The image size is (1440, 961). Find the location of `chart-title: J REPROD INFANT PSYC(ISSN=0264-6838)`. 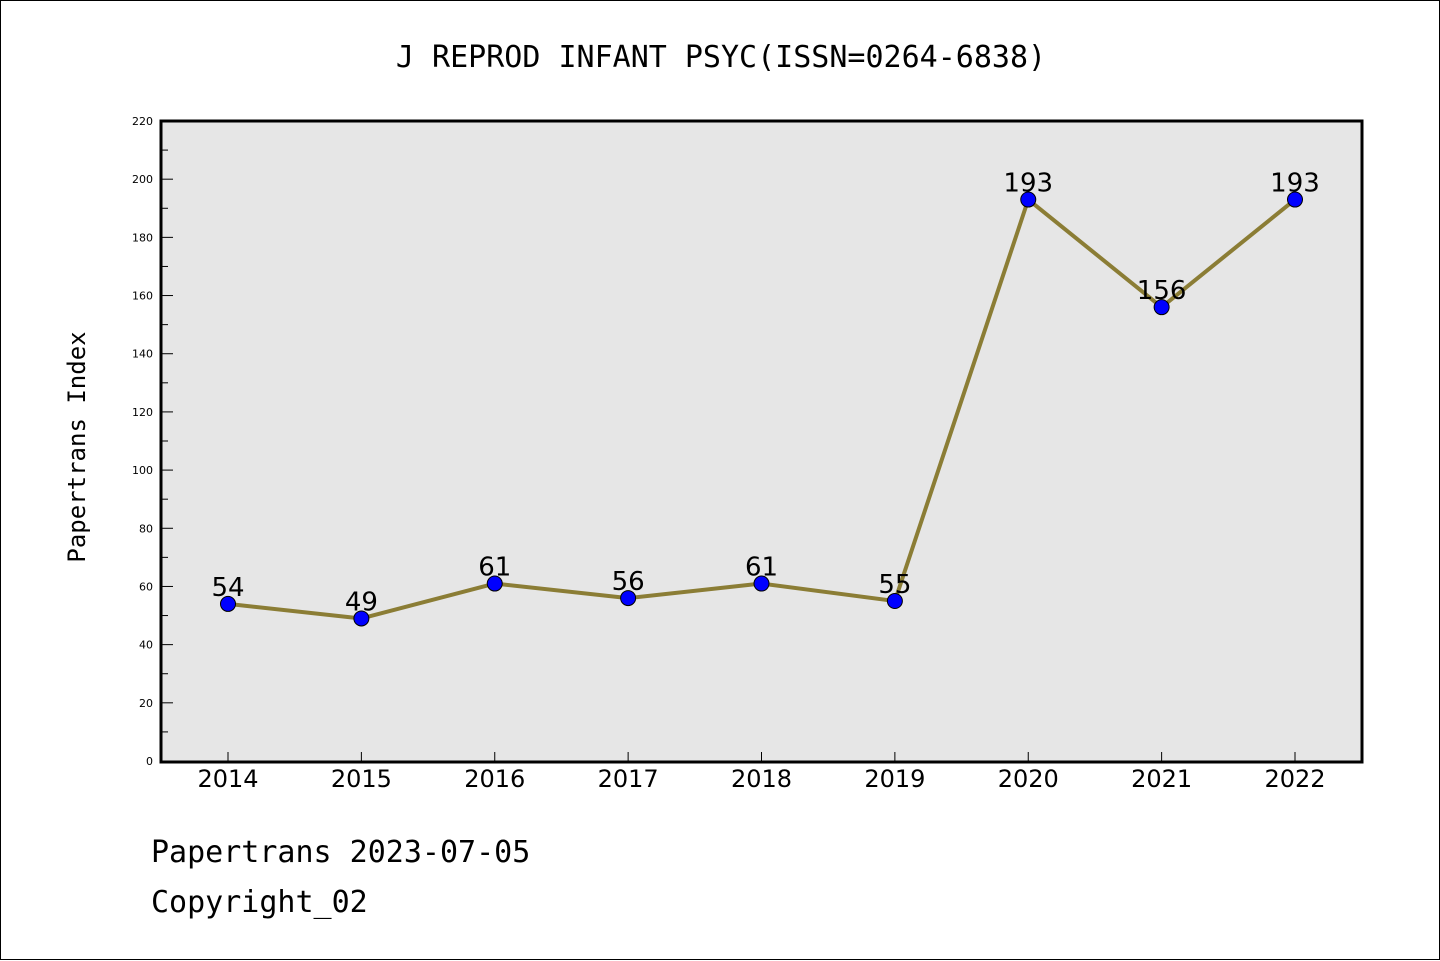

chart-title: J REPROD INFANT PSYC(ISSN=0264-6838) is located at coordinates (721, 57).